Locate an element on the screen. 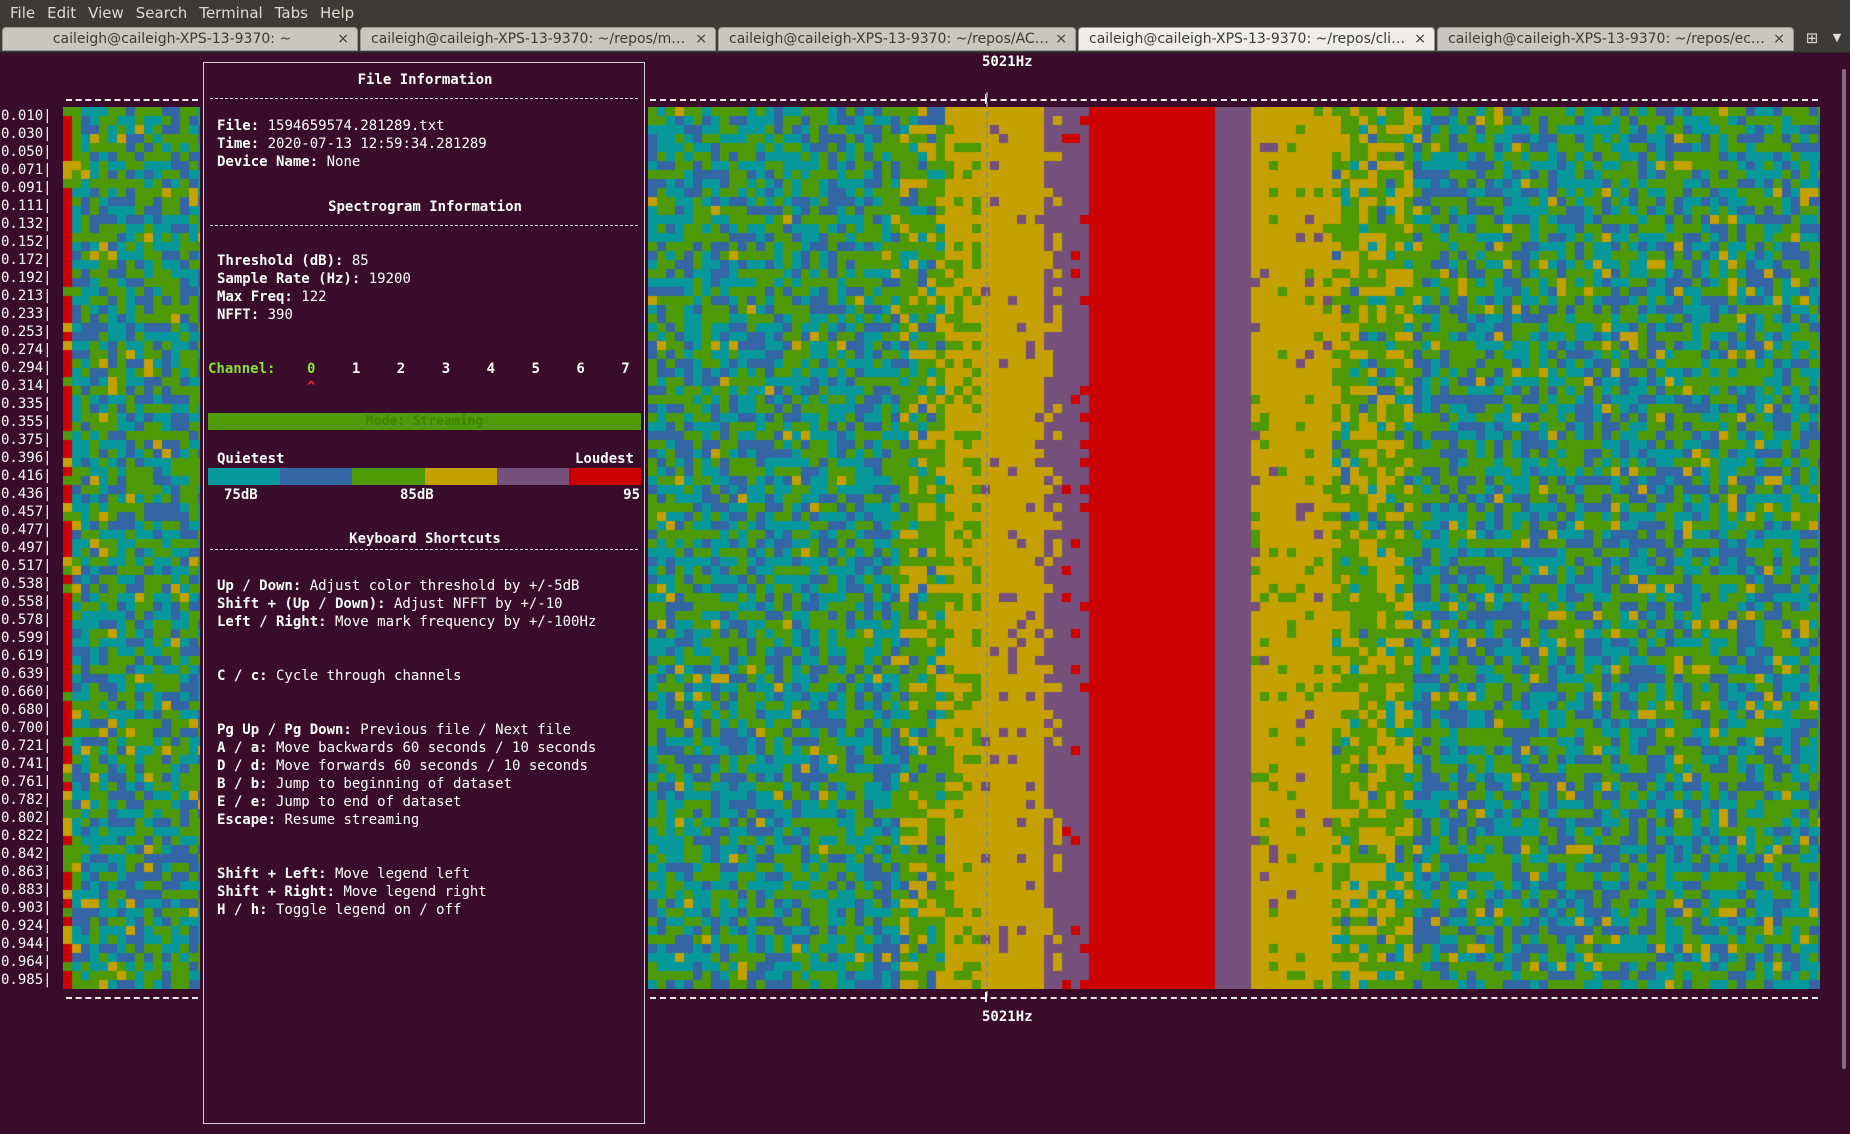 The height and width of the screenshot is (1134, 1850). scale-mid-label: 85dB is located at coordinates (417, 495).